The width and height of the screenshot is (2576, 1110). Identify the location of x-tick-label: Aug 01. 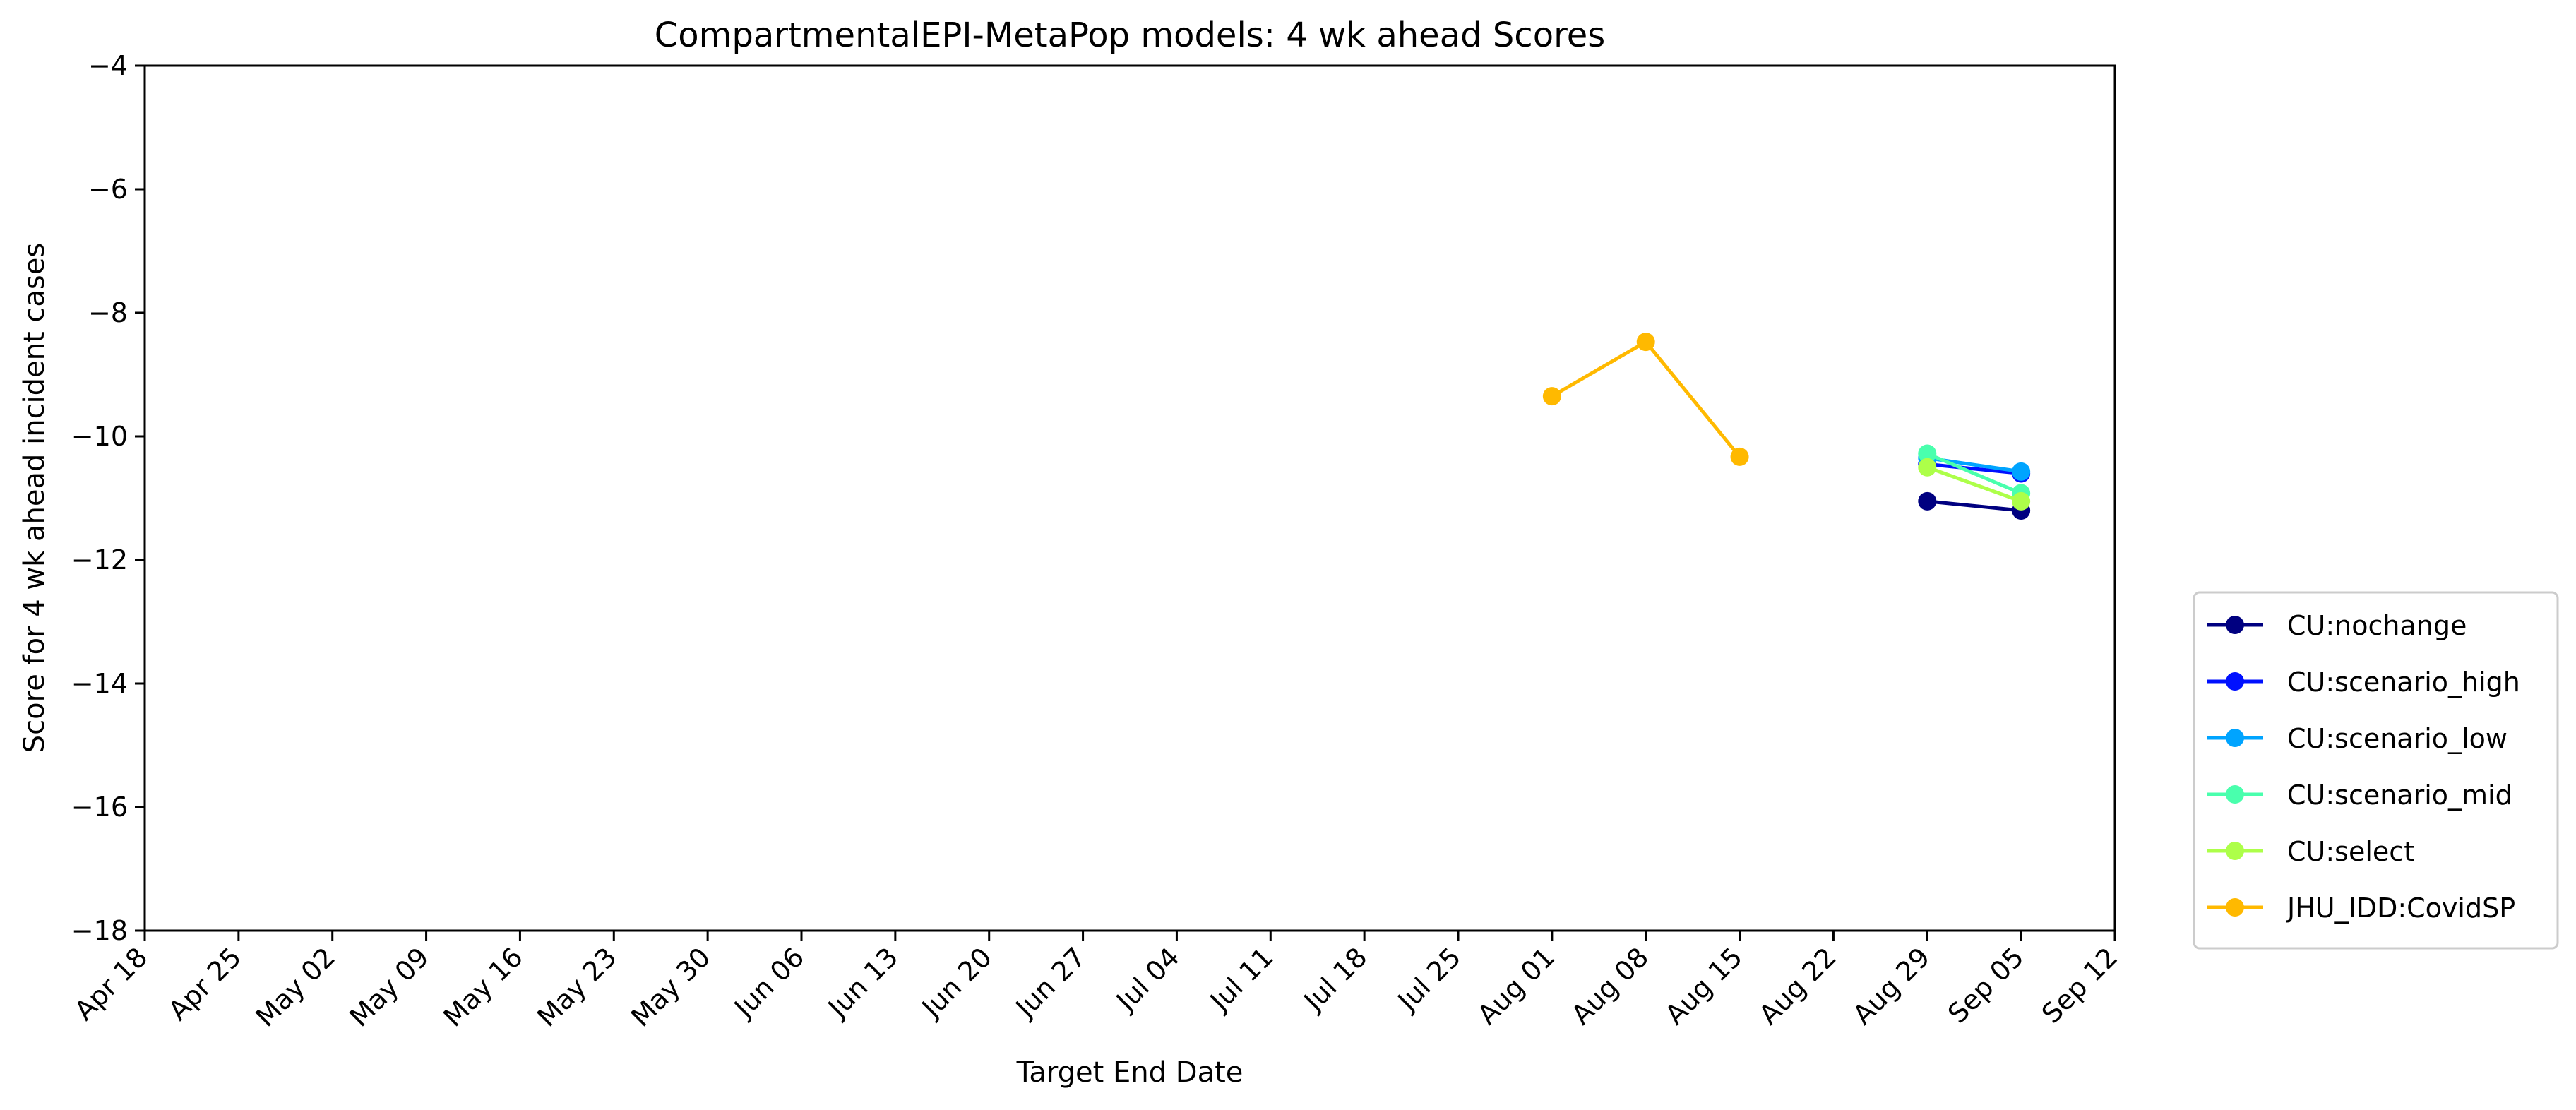
(1516, 985).